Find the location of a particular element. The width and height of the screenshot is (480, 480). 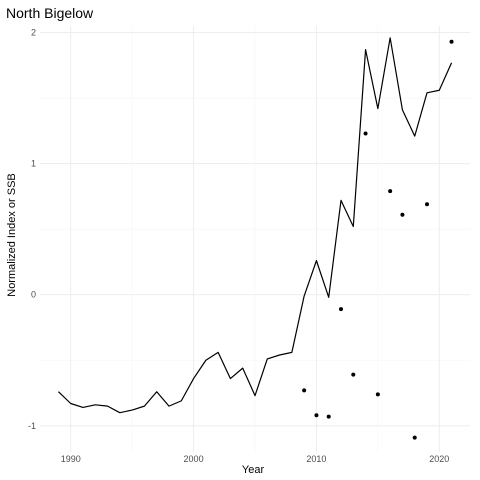

y-tick-label: 2 is located at coordinates (33, 33).